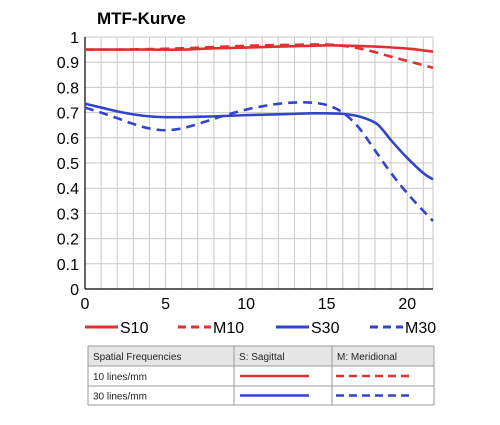 This screenshot has width=500, height=425. I want to click on y-tick-label: 0.1, so click(68, 265).